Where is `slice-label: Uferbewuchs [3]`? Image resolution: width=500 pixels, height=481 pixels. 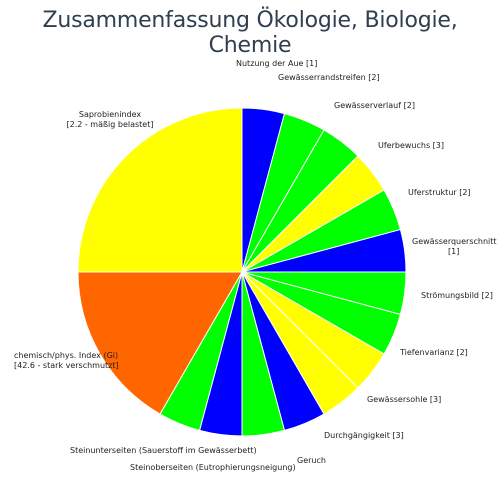
slice-label: Uferbewuchs [3] is located at coordinates (411, 145).